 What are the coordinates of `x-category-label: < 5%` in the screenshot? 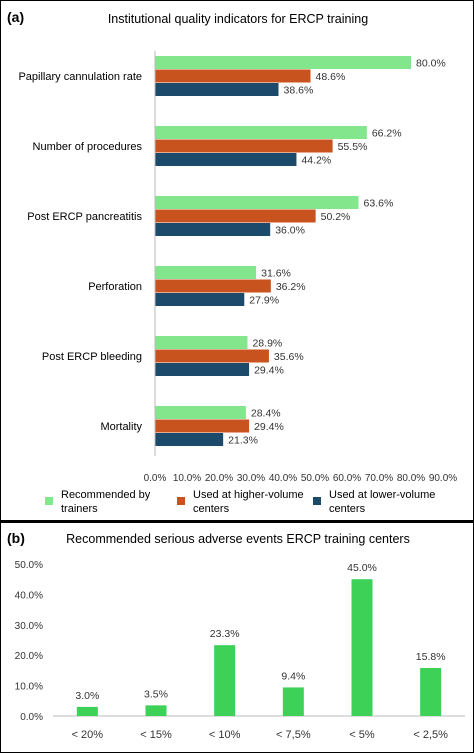 It's located at (362, 735).